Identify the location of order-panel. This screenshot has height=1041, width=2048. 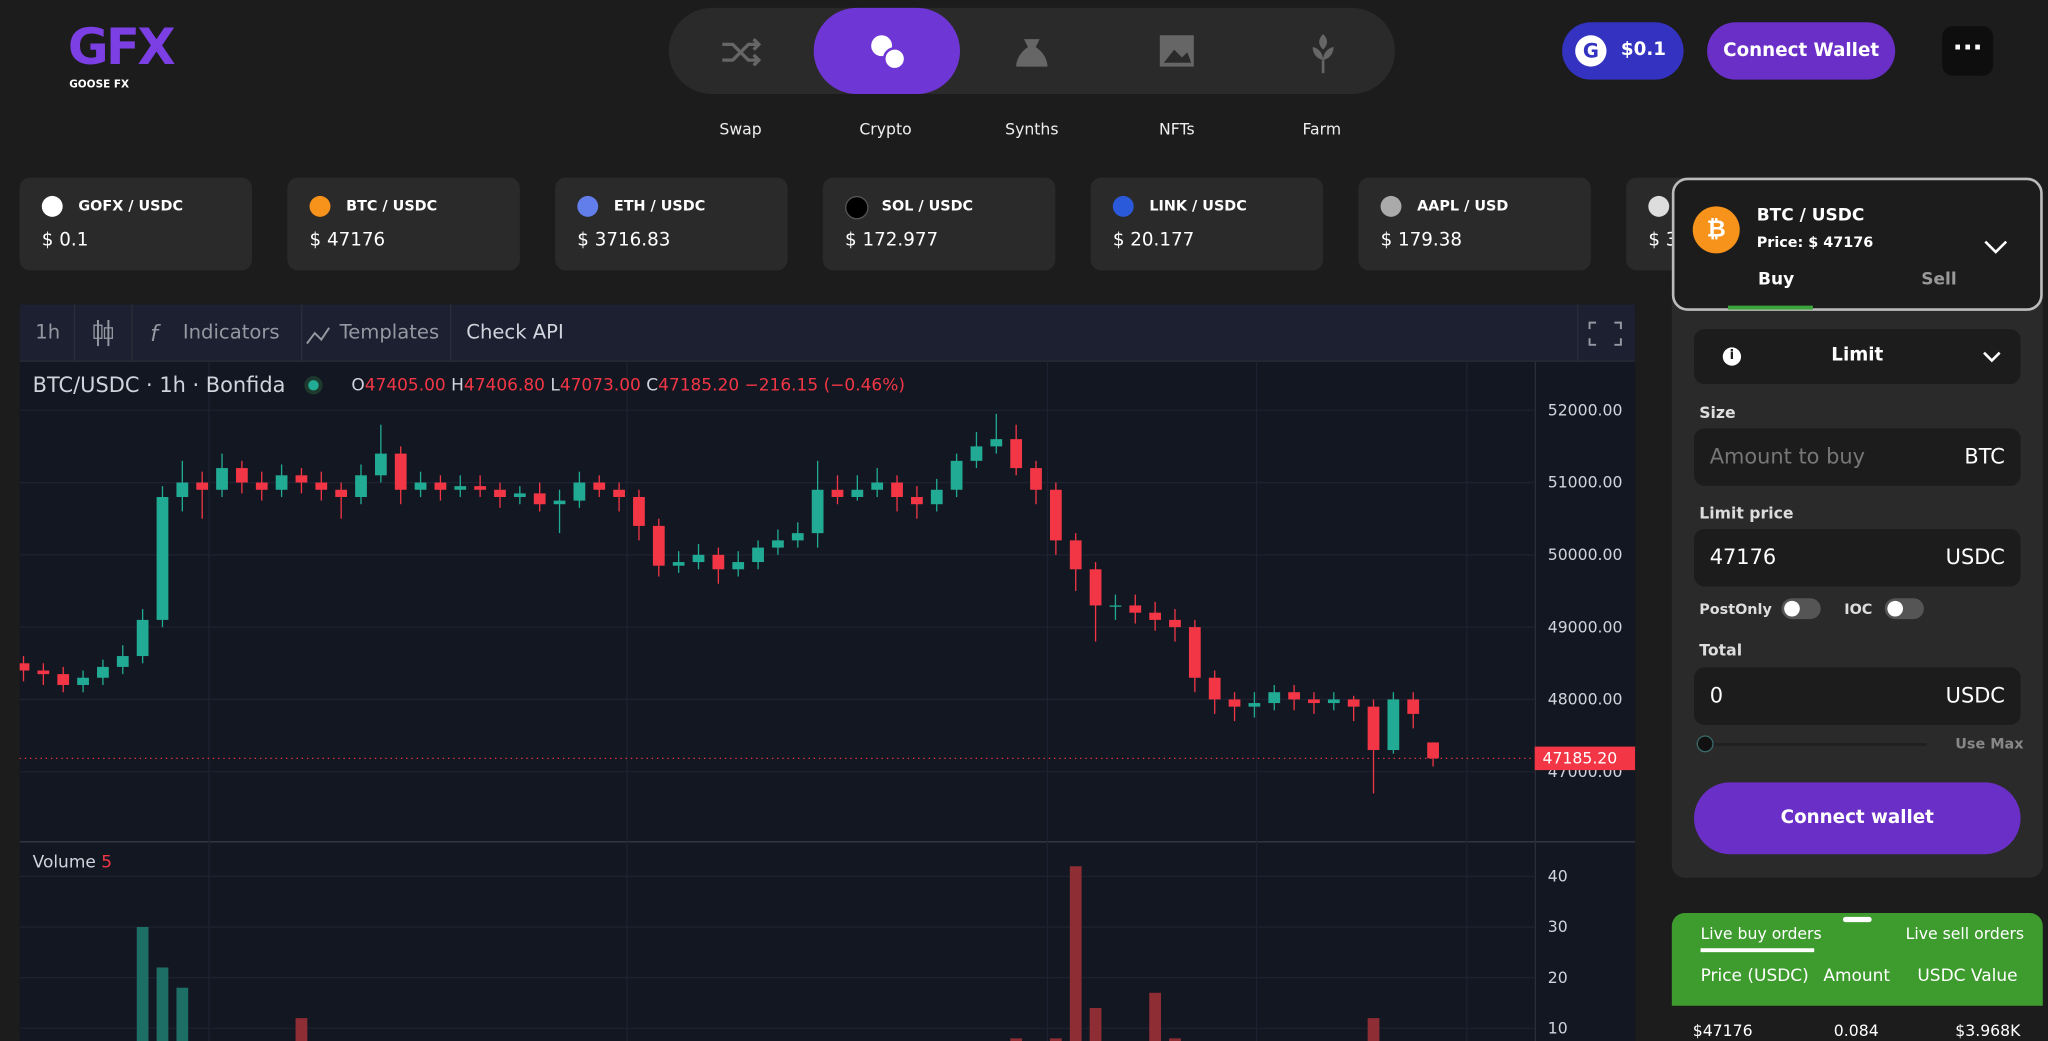
(1857, 589).